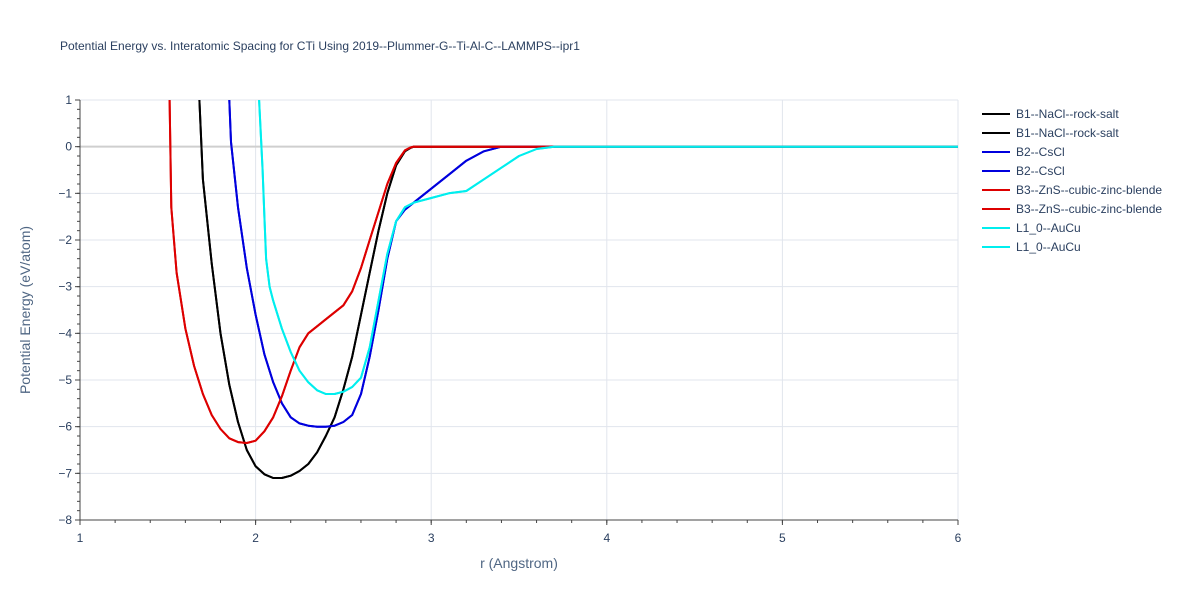  I want to click on x-tick-label: 5, so click(782, 538).